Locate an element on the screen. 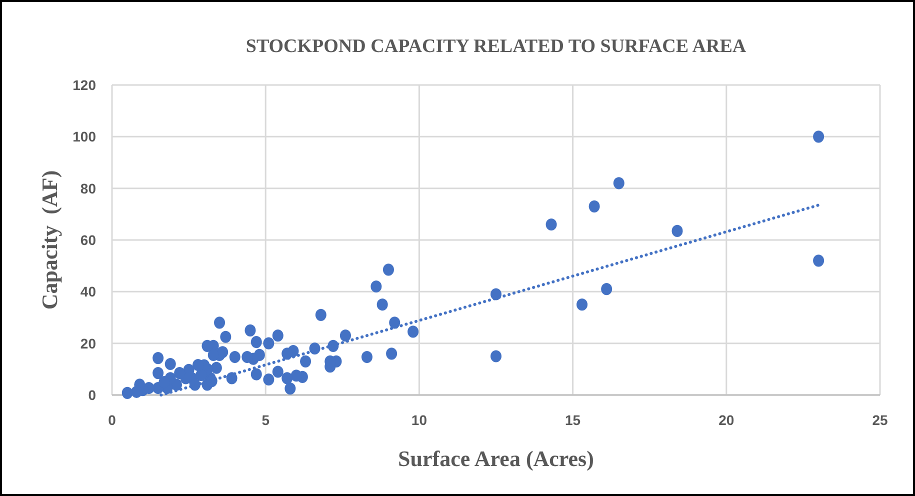  x-axis-title: Surface Area (Acres) is located at coordinates (496, 458).